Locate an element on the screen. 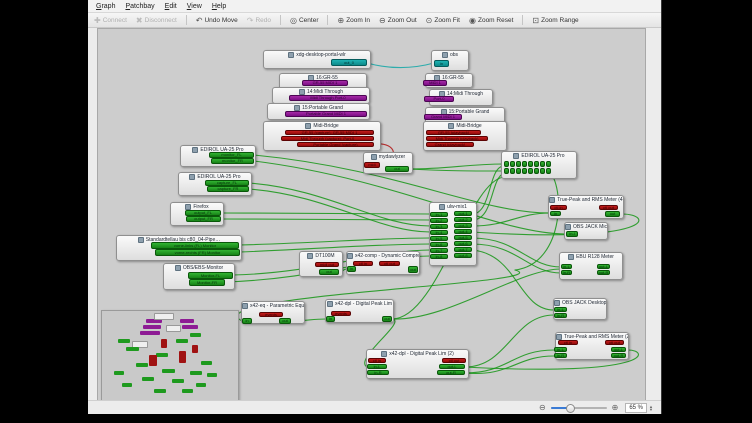  node-header: OBS/EBS-Monitor is located at coordinates (199, 268).